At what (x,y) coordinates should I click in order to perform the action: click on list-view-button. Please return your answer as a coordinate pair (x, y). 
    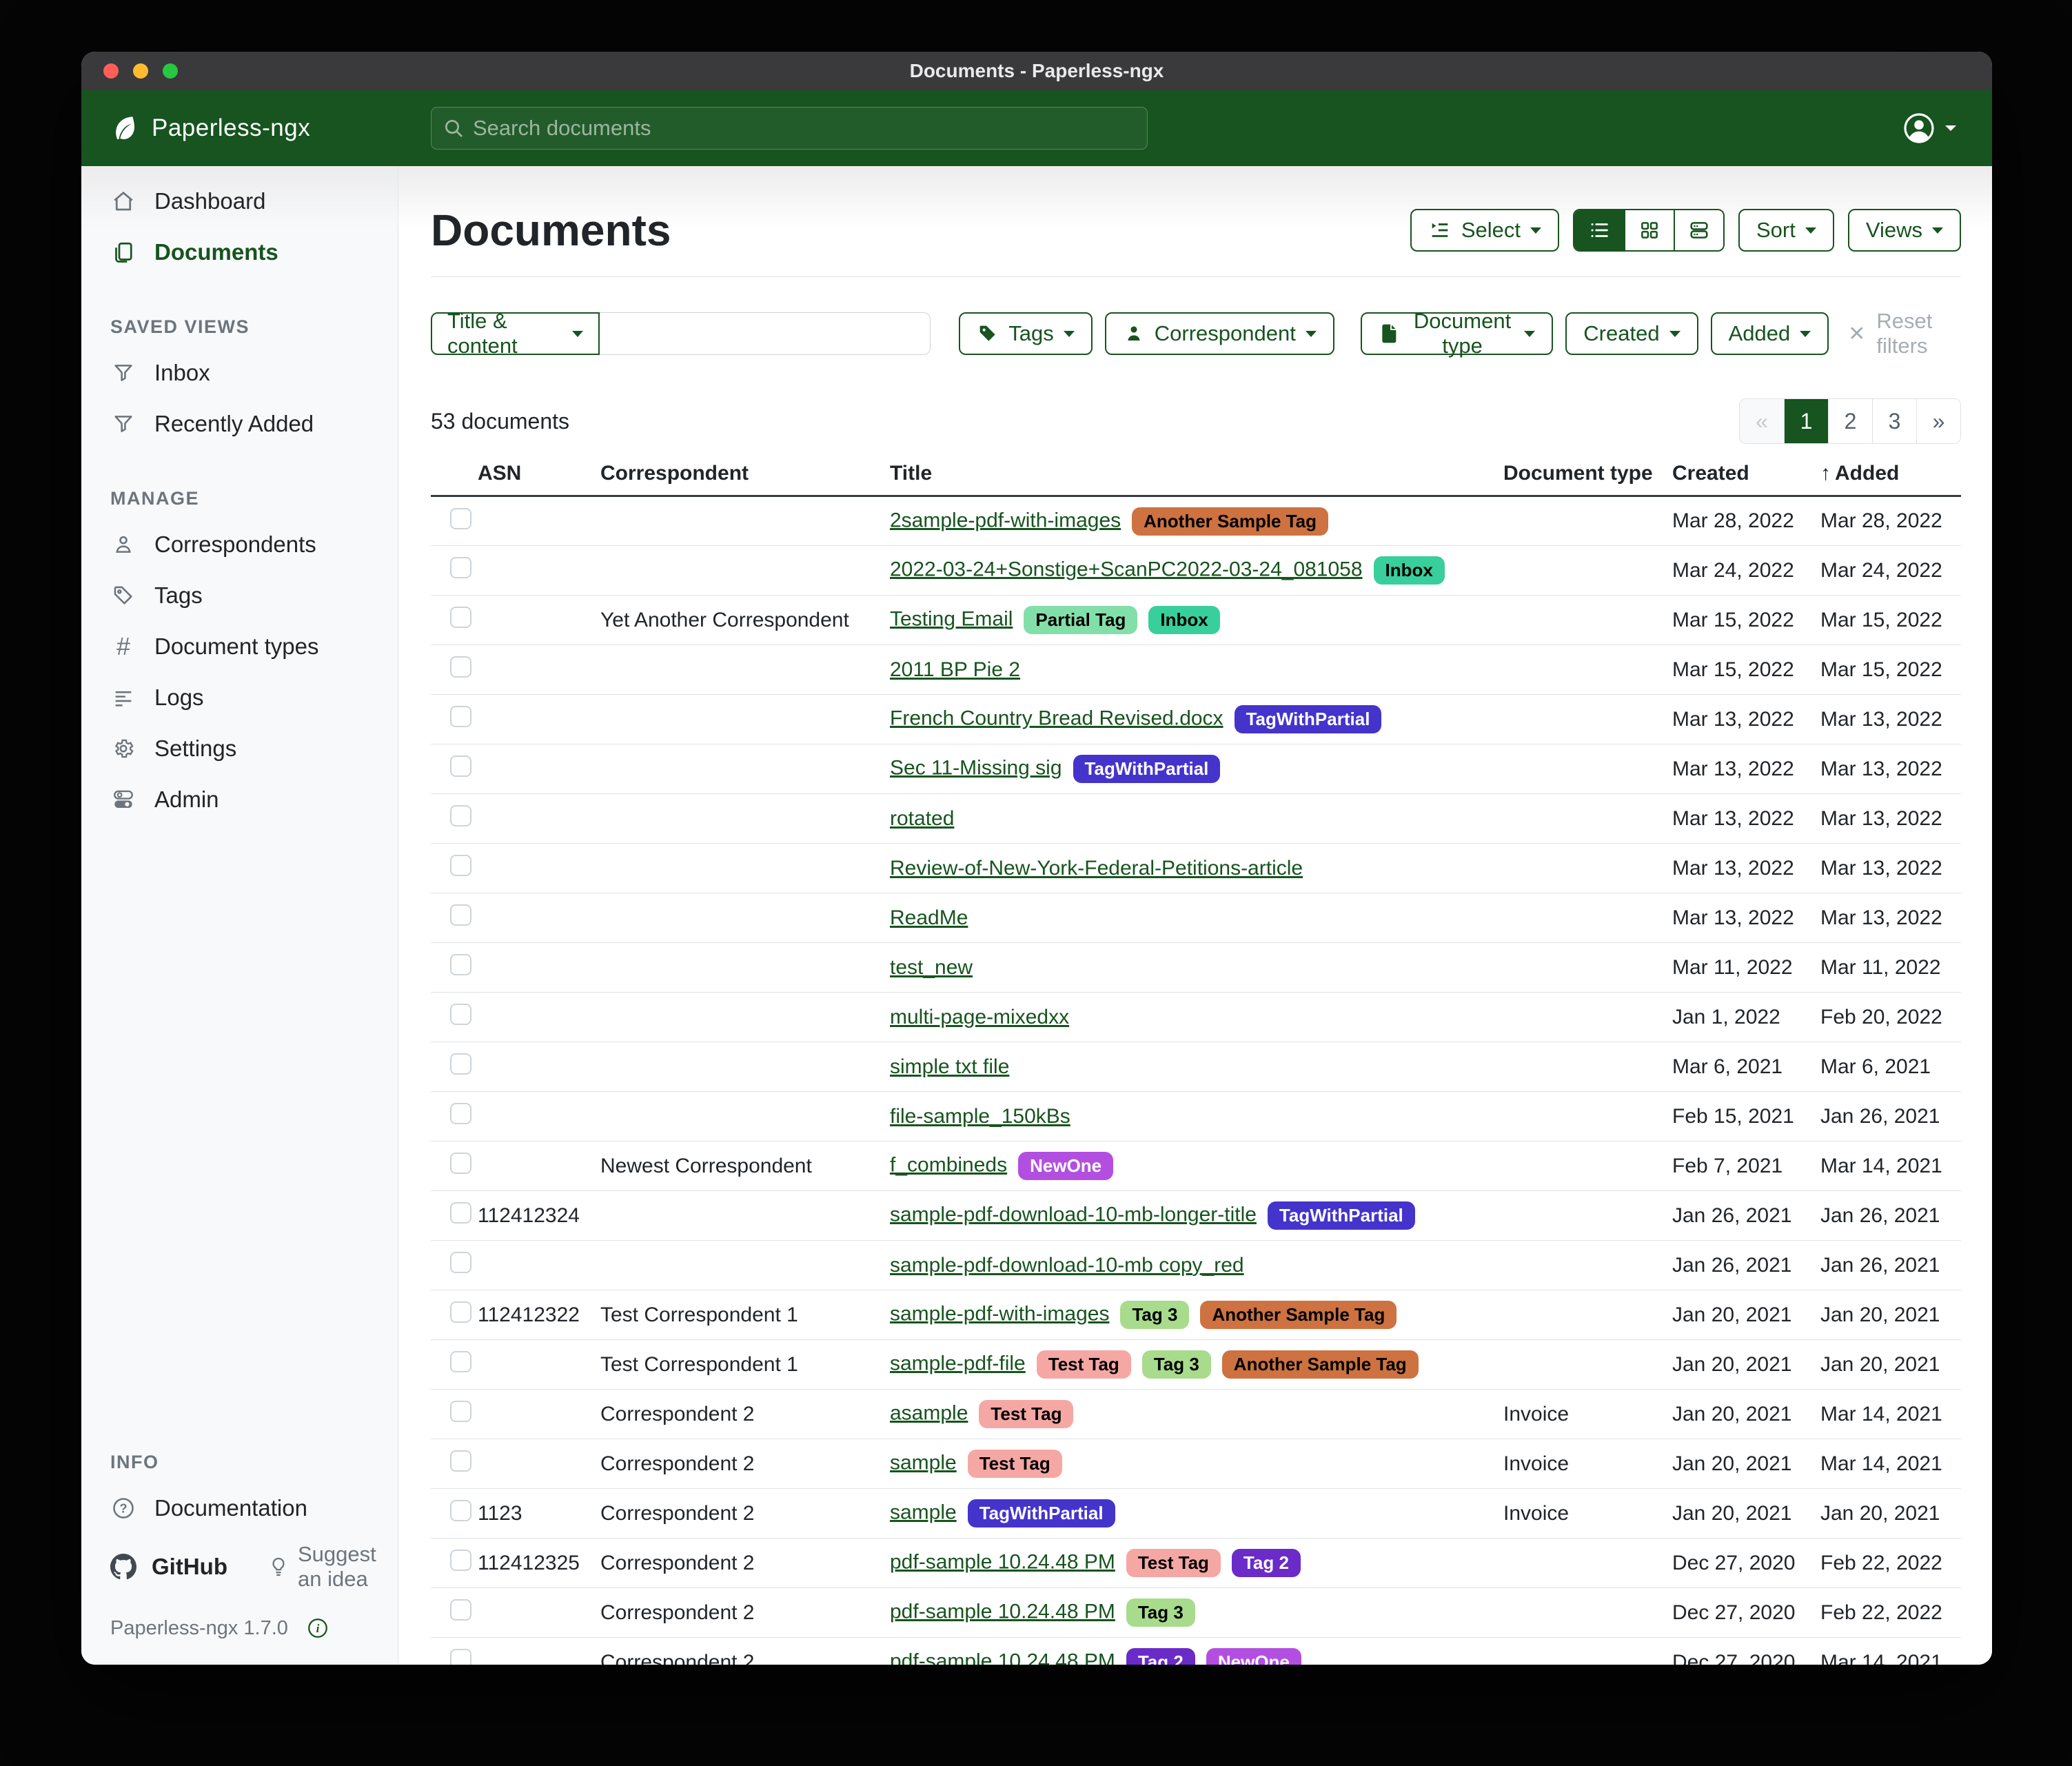
    Looking at the image, I should click on (1599, 230).